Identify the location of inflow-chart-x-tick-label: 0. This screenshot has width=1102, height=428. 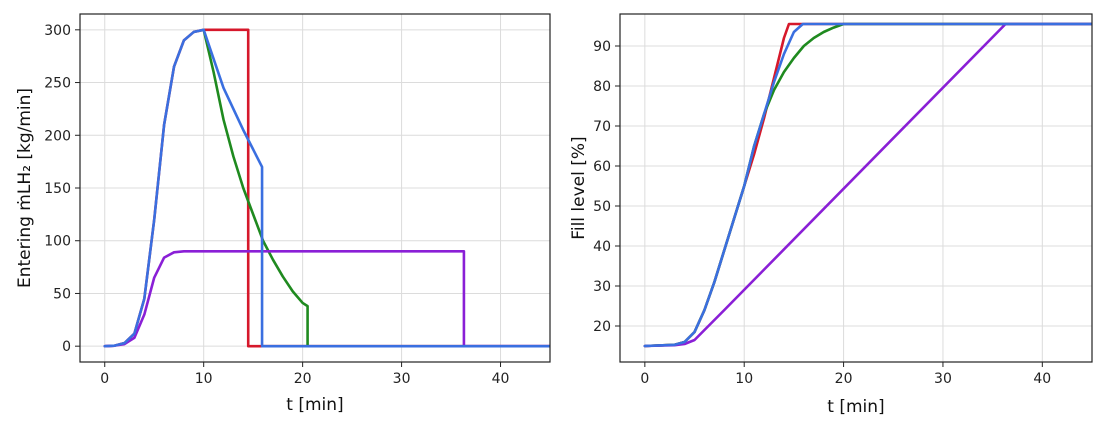
(104, 379).